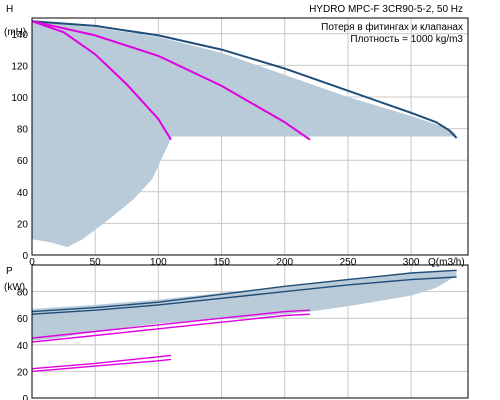 This screenshot has height=400, width=500. What do you see at coordinates (101, 365) in the screenshot?
I see `power-curve-one-pump-lower` at bounding box center [101, 365].